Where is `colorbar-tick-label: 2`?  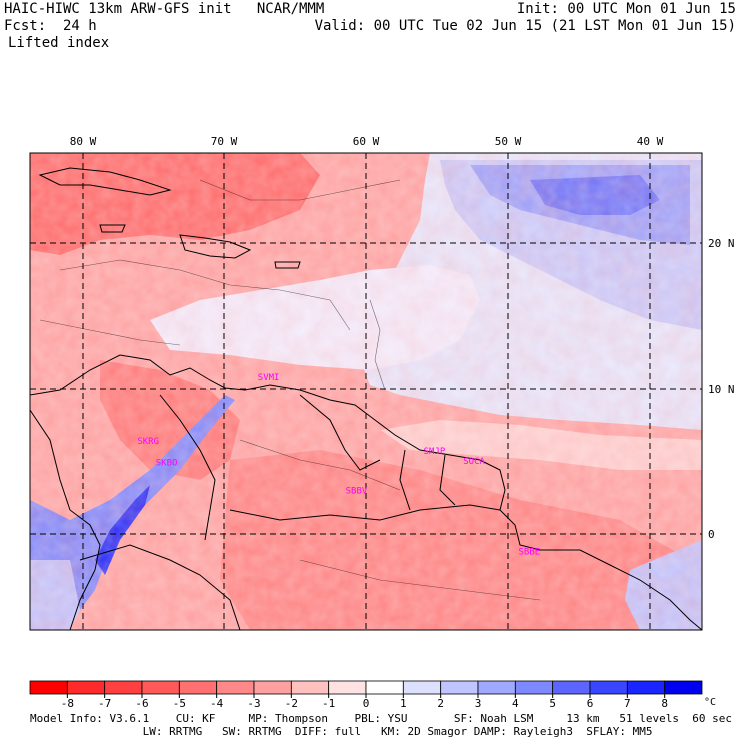 colorbar-tick-label: 2 is located at coordinates (440, 703).